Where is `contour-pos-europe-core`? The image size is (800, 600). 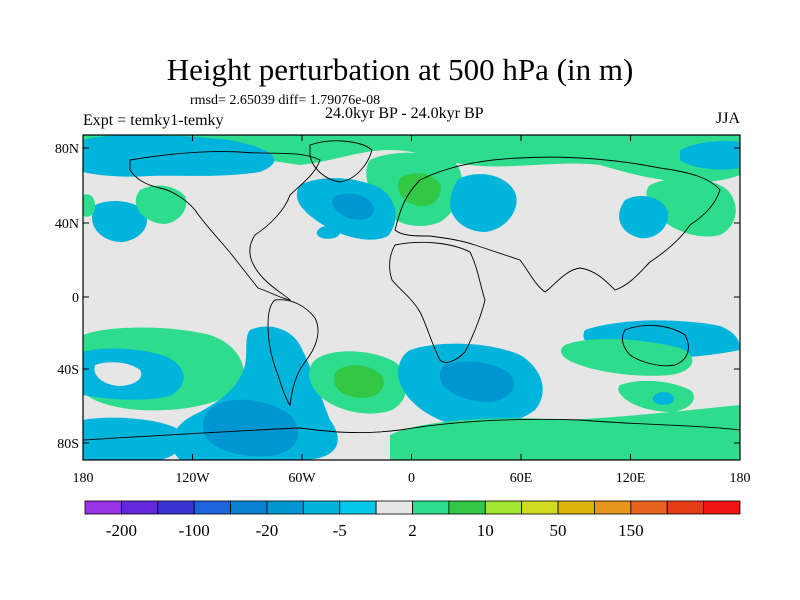 contour-pos-europe-core is located at coordinates (419, 190).